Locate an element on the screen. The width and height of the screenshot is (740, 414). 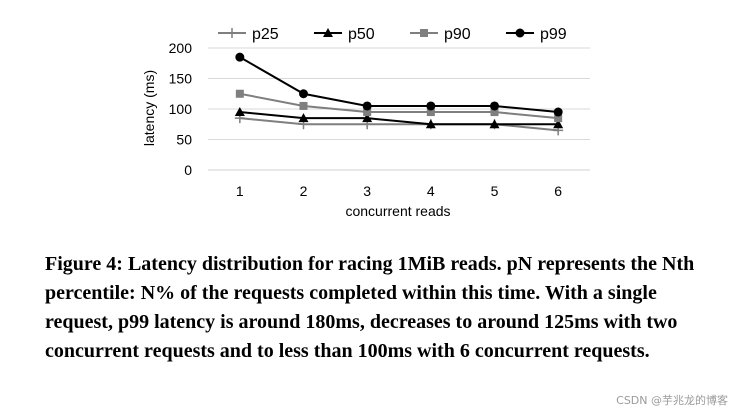
x-tick-label: 3 is located at coordinates (367, 191).